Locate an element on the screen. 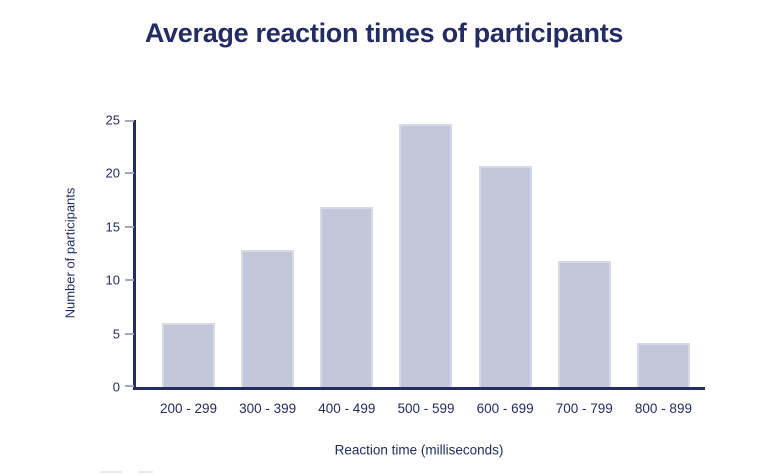  bar-band: 200 - 299 is located at coordinates (188, 268).